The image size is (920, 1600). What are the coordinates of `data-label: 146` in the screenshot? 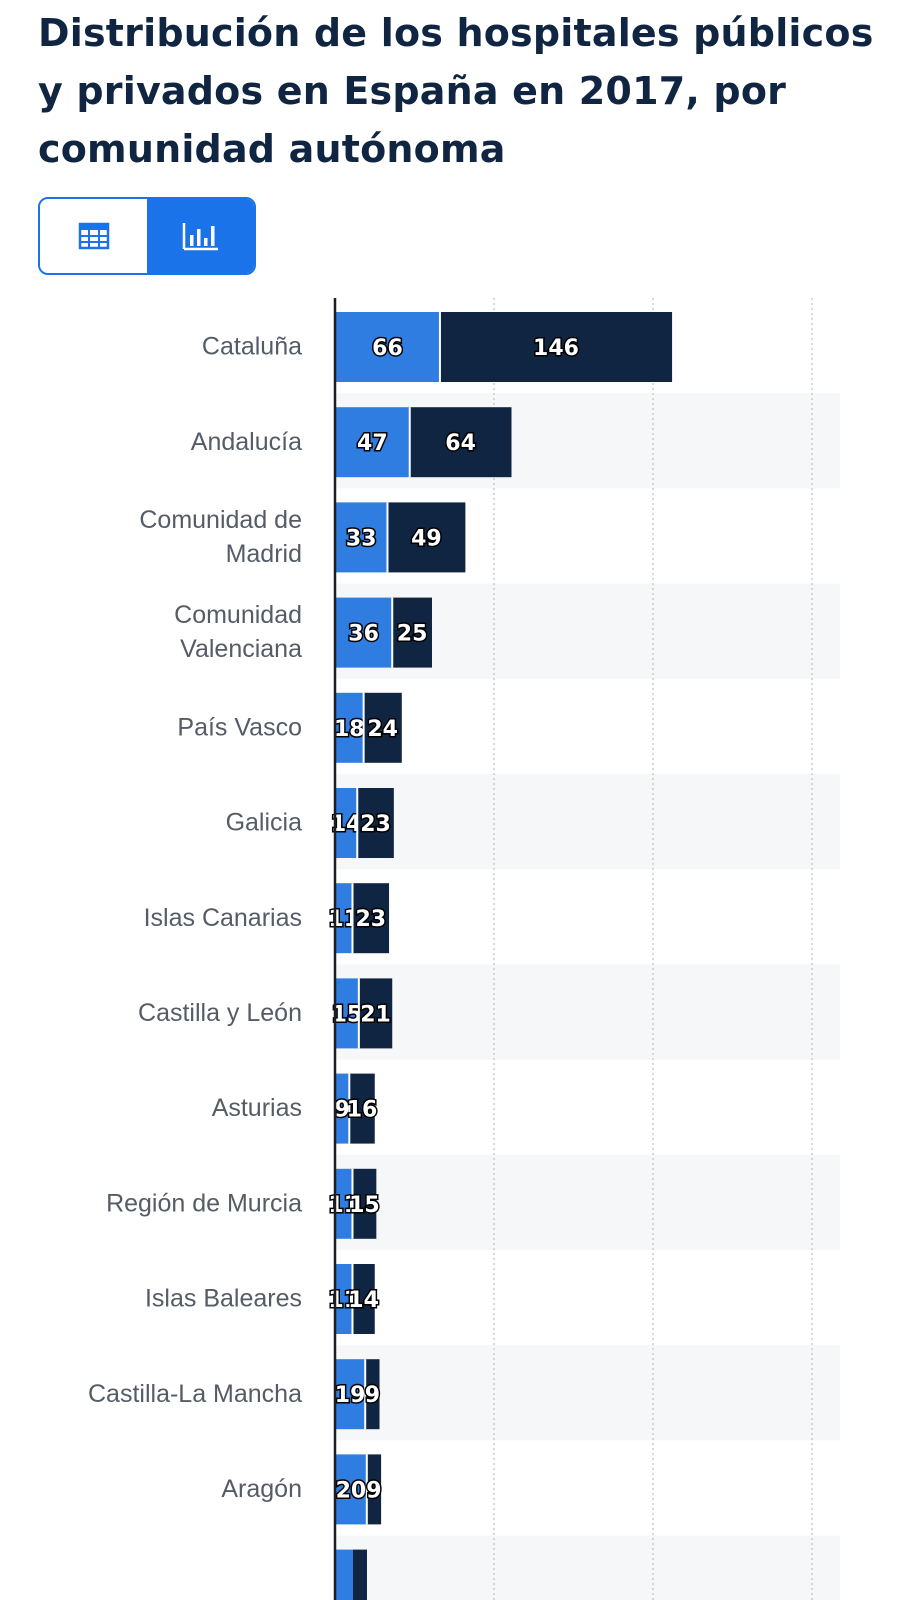 It's located at (556, 348).